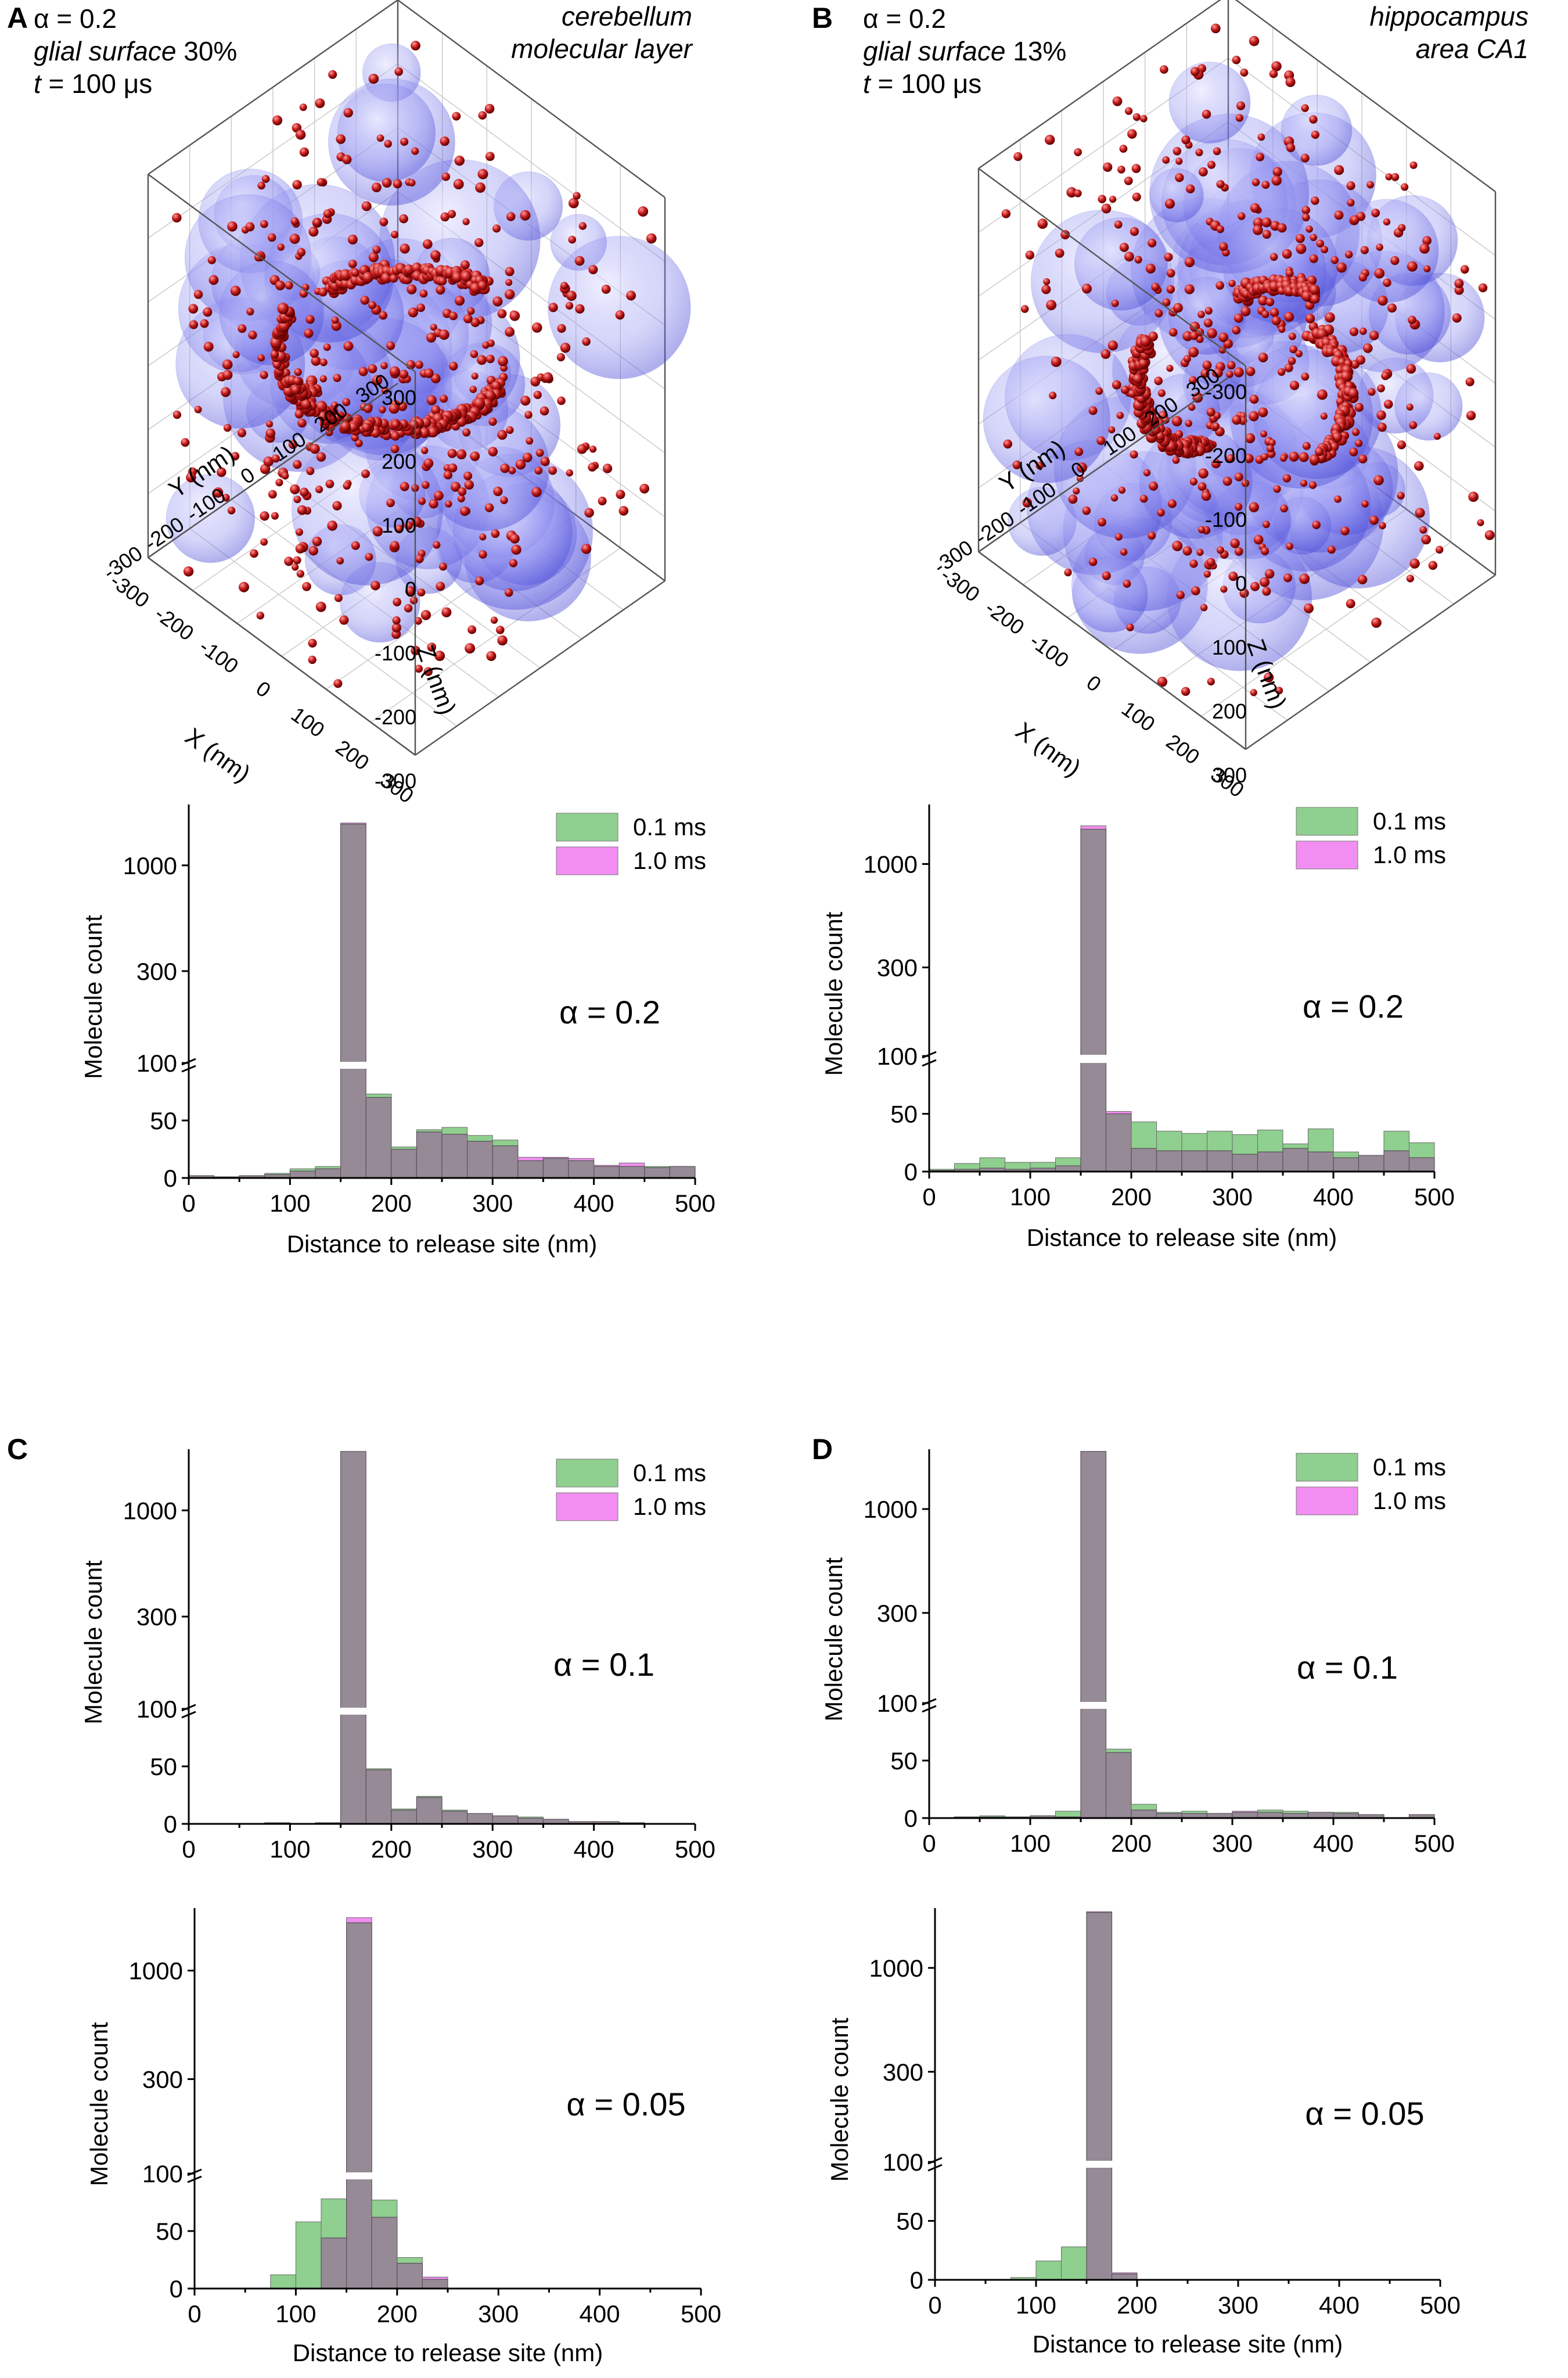  Describe the element at coordinates (164, 1120) in the screenshot. I see `y-tick-label: 50` at that location.